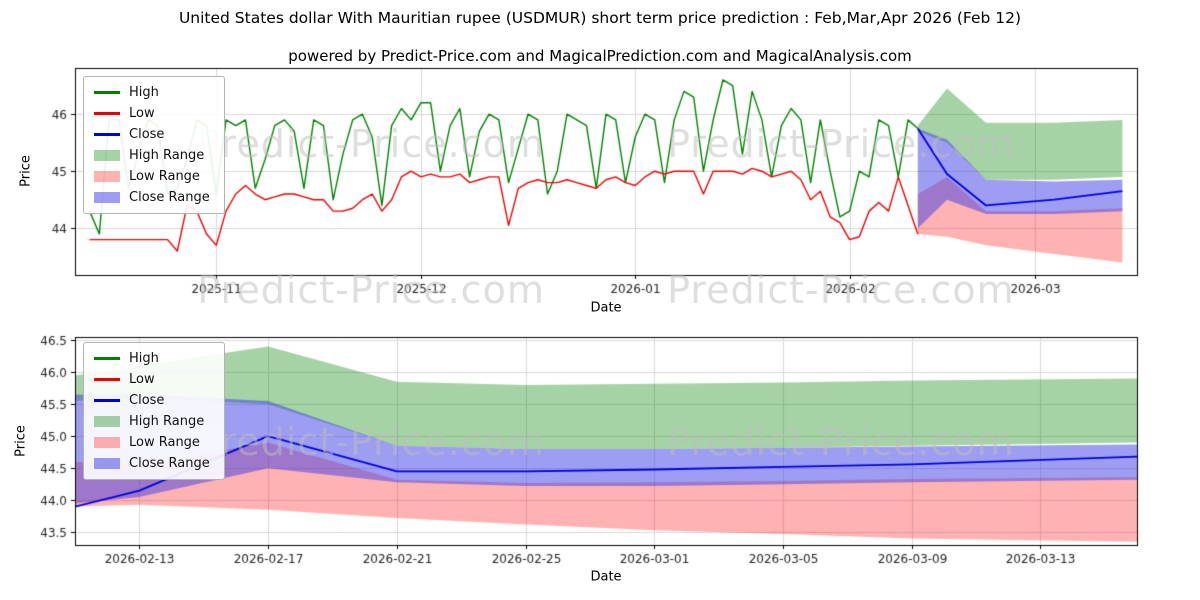 This screenshot has width=1200, height=600. Describe the element at coordinates (606, 577) in the screenshot. I see `bottom-chart-xlabel: Date` at that location.